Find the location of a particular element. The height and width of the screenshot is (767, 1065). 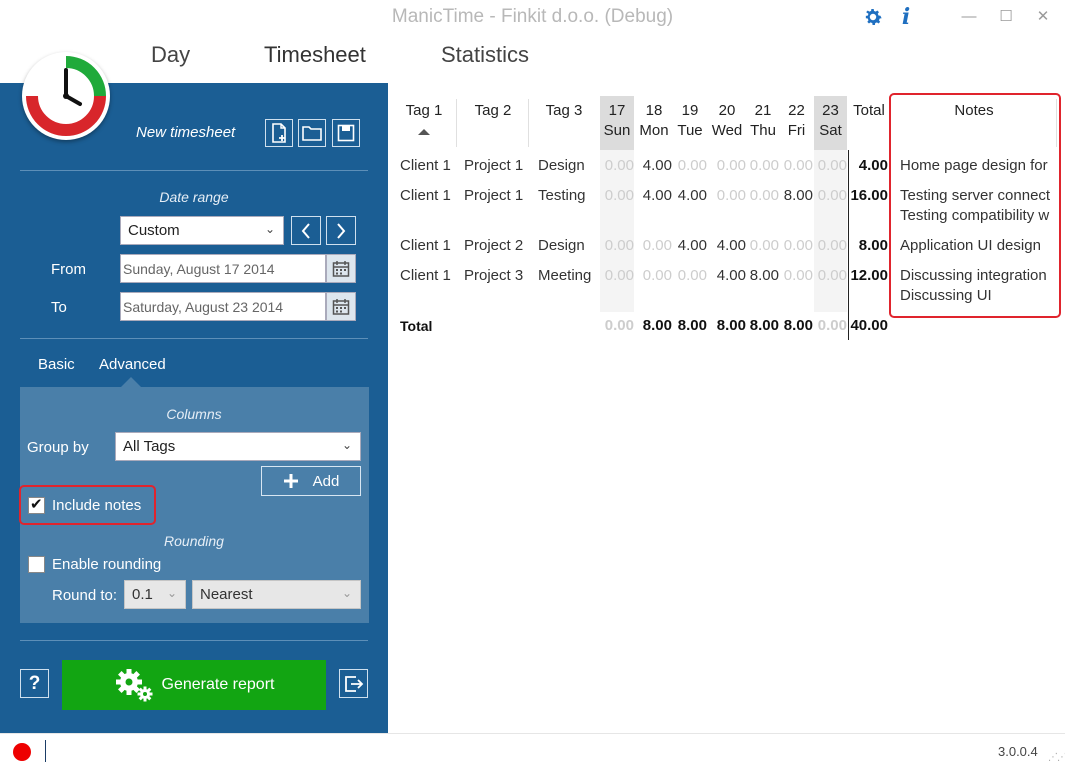

open-folder-button is located at coordinates (312, 133).